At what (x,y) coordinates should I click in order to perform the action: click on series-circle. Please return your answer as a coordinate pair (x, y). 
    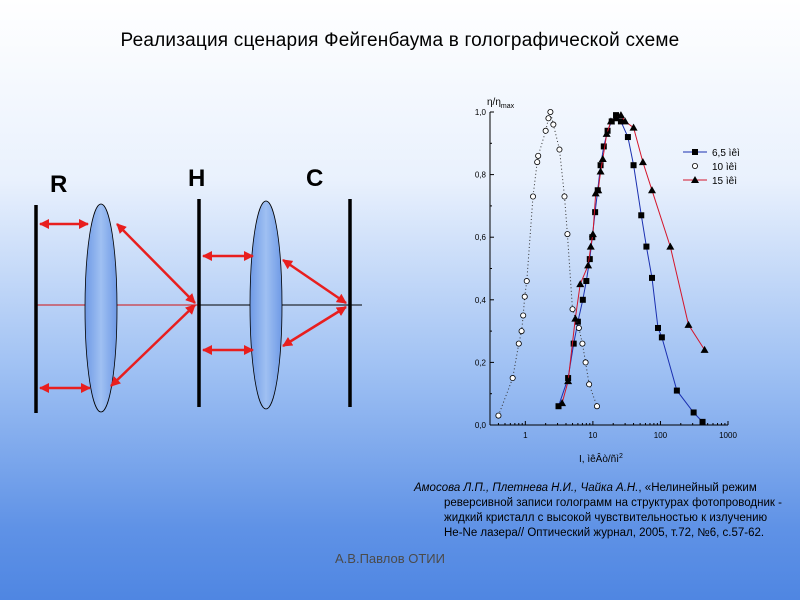
    Looking at the image, I should click on (547, 263).